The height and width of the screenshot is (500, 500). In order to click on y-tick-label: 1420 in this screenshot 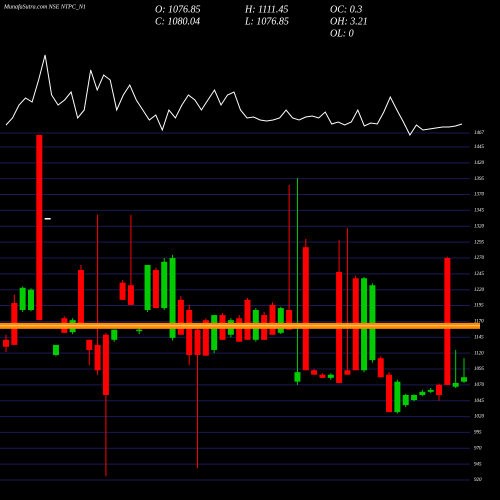, I will do `click(479, 163)`.